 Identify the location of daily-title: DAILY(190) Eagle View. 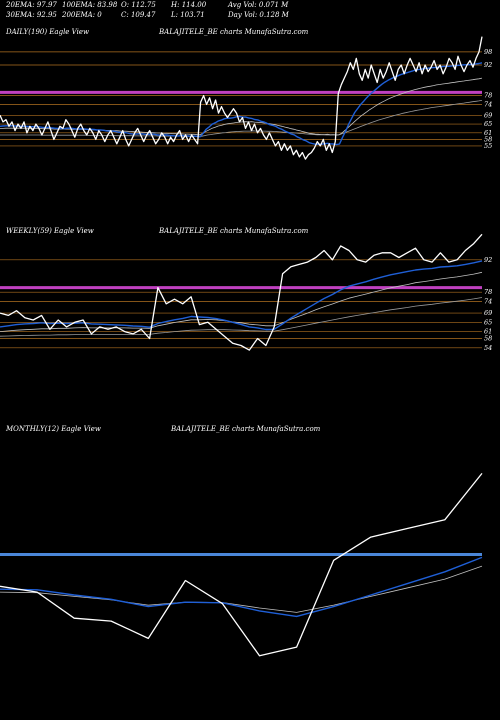
(47, 32).